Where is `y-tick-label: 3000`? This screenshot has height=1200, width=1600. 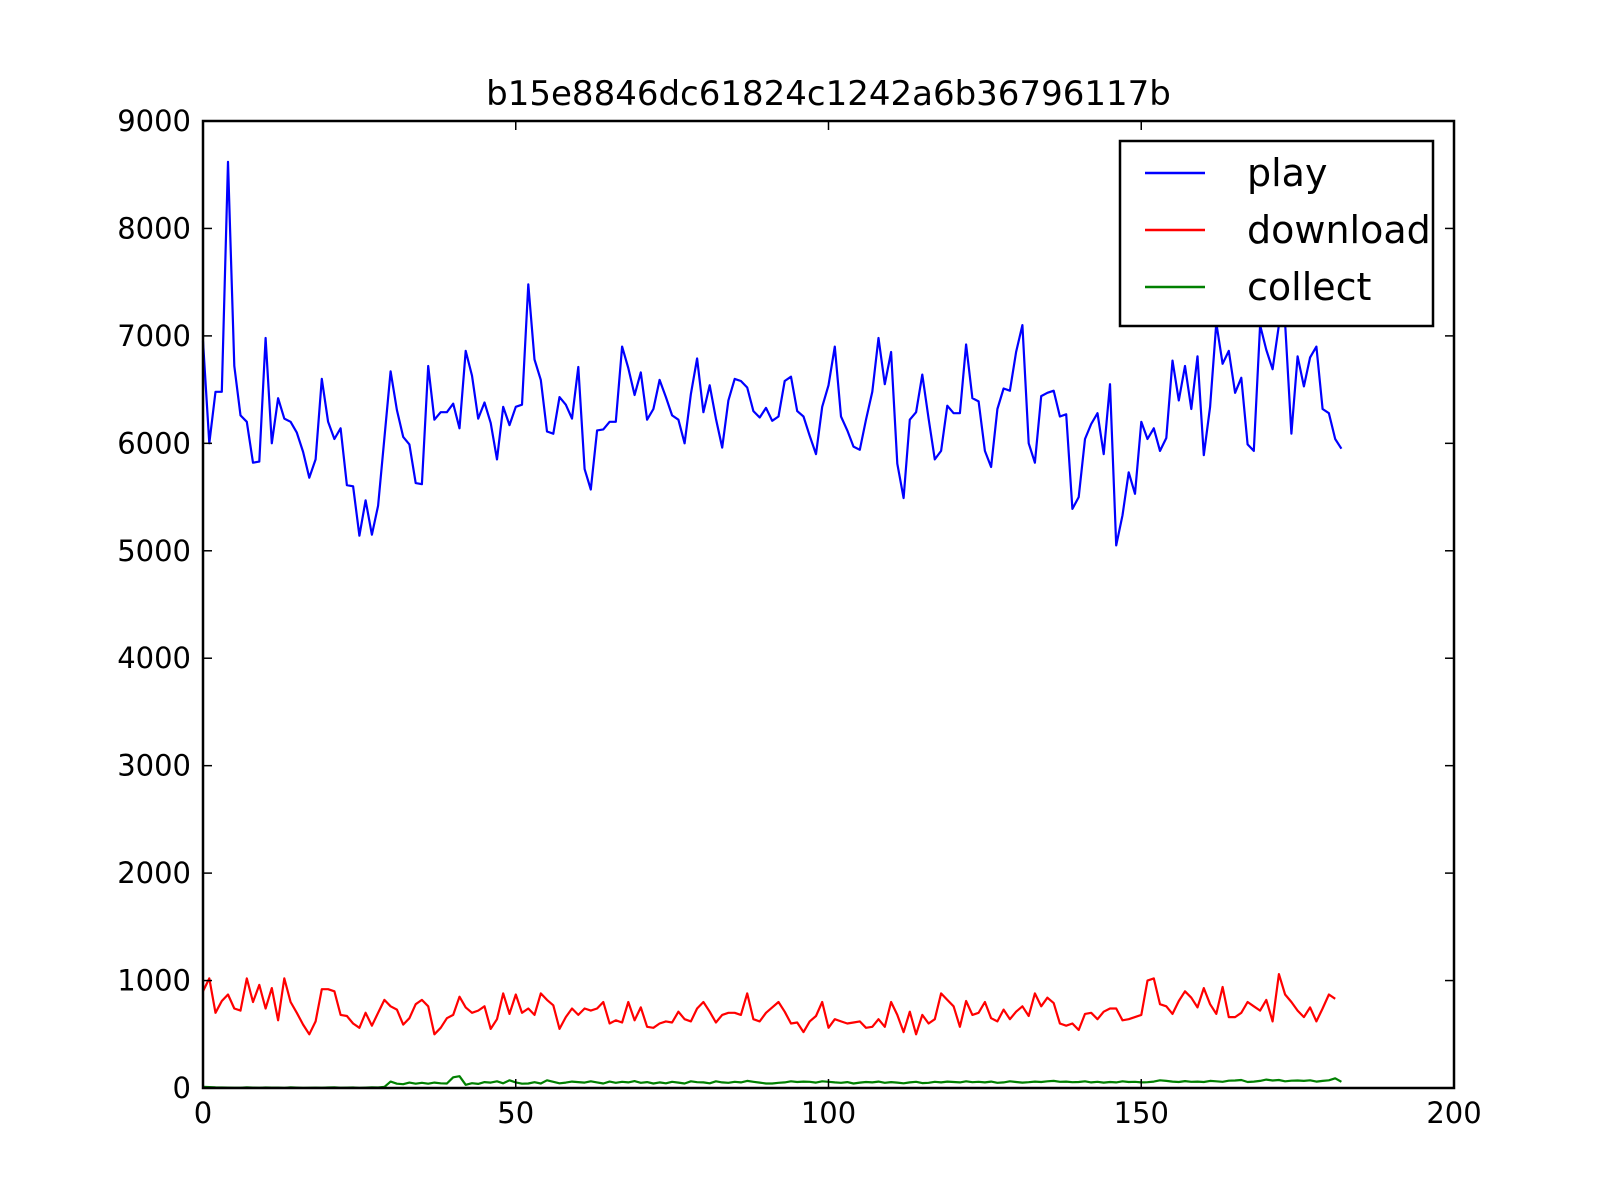
y-tick-label: 3000 is located at coordinates (154, 766).